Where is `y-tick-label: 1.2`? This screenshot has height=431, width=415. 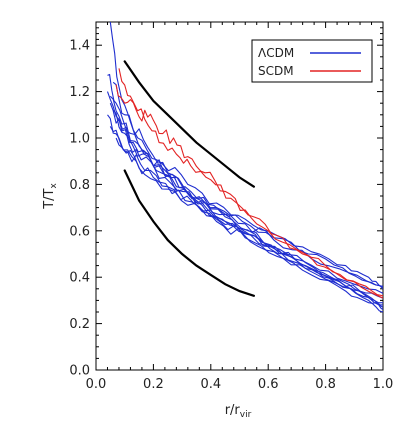
y-tick-label: 1.2 is located at coordinates (79, 92).